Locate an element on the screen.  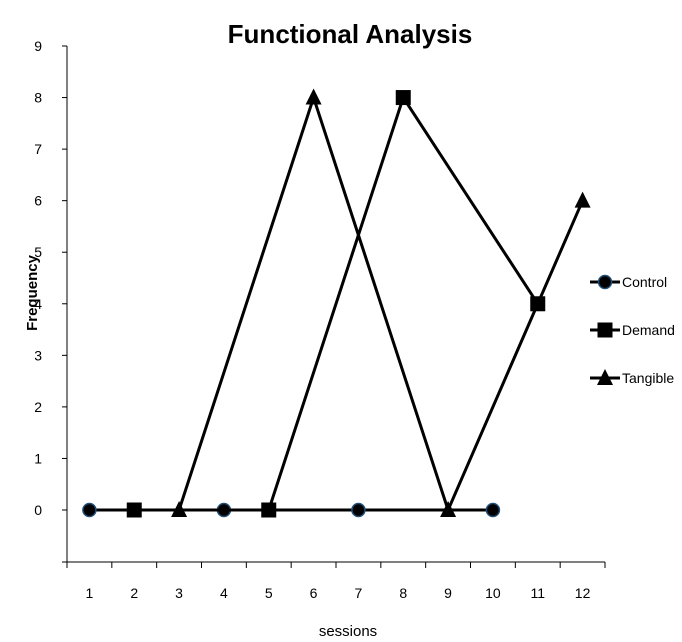
x-tick-label: 4 is located at coordinates (224, 593).